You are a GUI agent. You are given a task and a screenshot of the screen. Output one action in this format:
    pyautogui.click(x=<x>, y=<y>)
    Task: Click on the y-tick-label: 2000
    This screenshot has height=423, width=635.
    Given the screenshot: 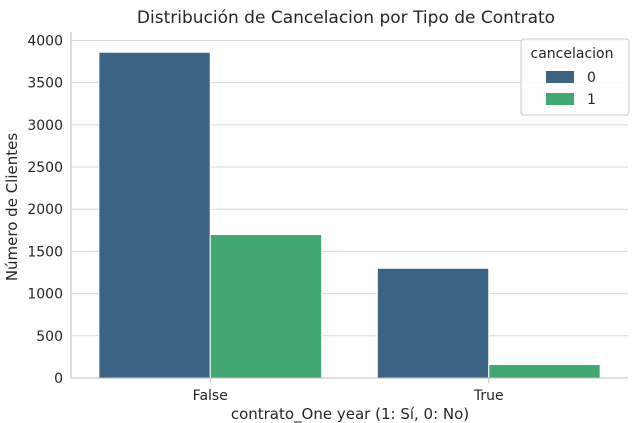 What is the action you would take?
    pyautogui.click(x=45, y=210)
    